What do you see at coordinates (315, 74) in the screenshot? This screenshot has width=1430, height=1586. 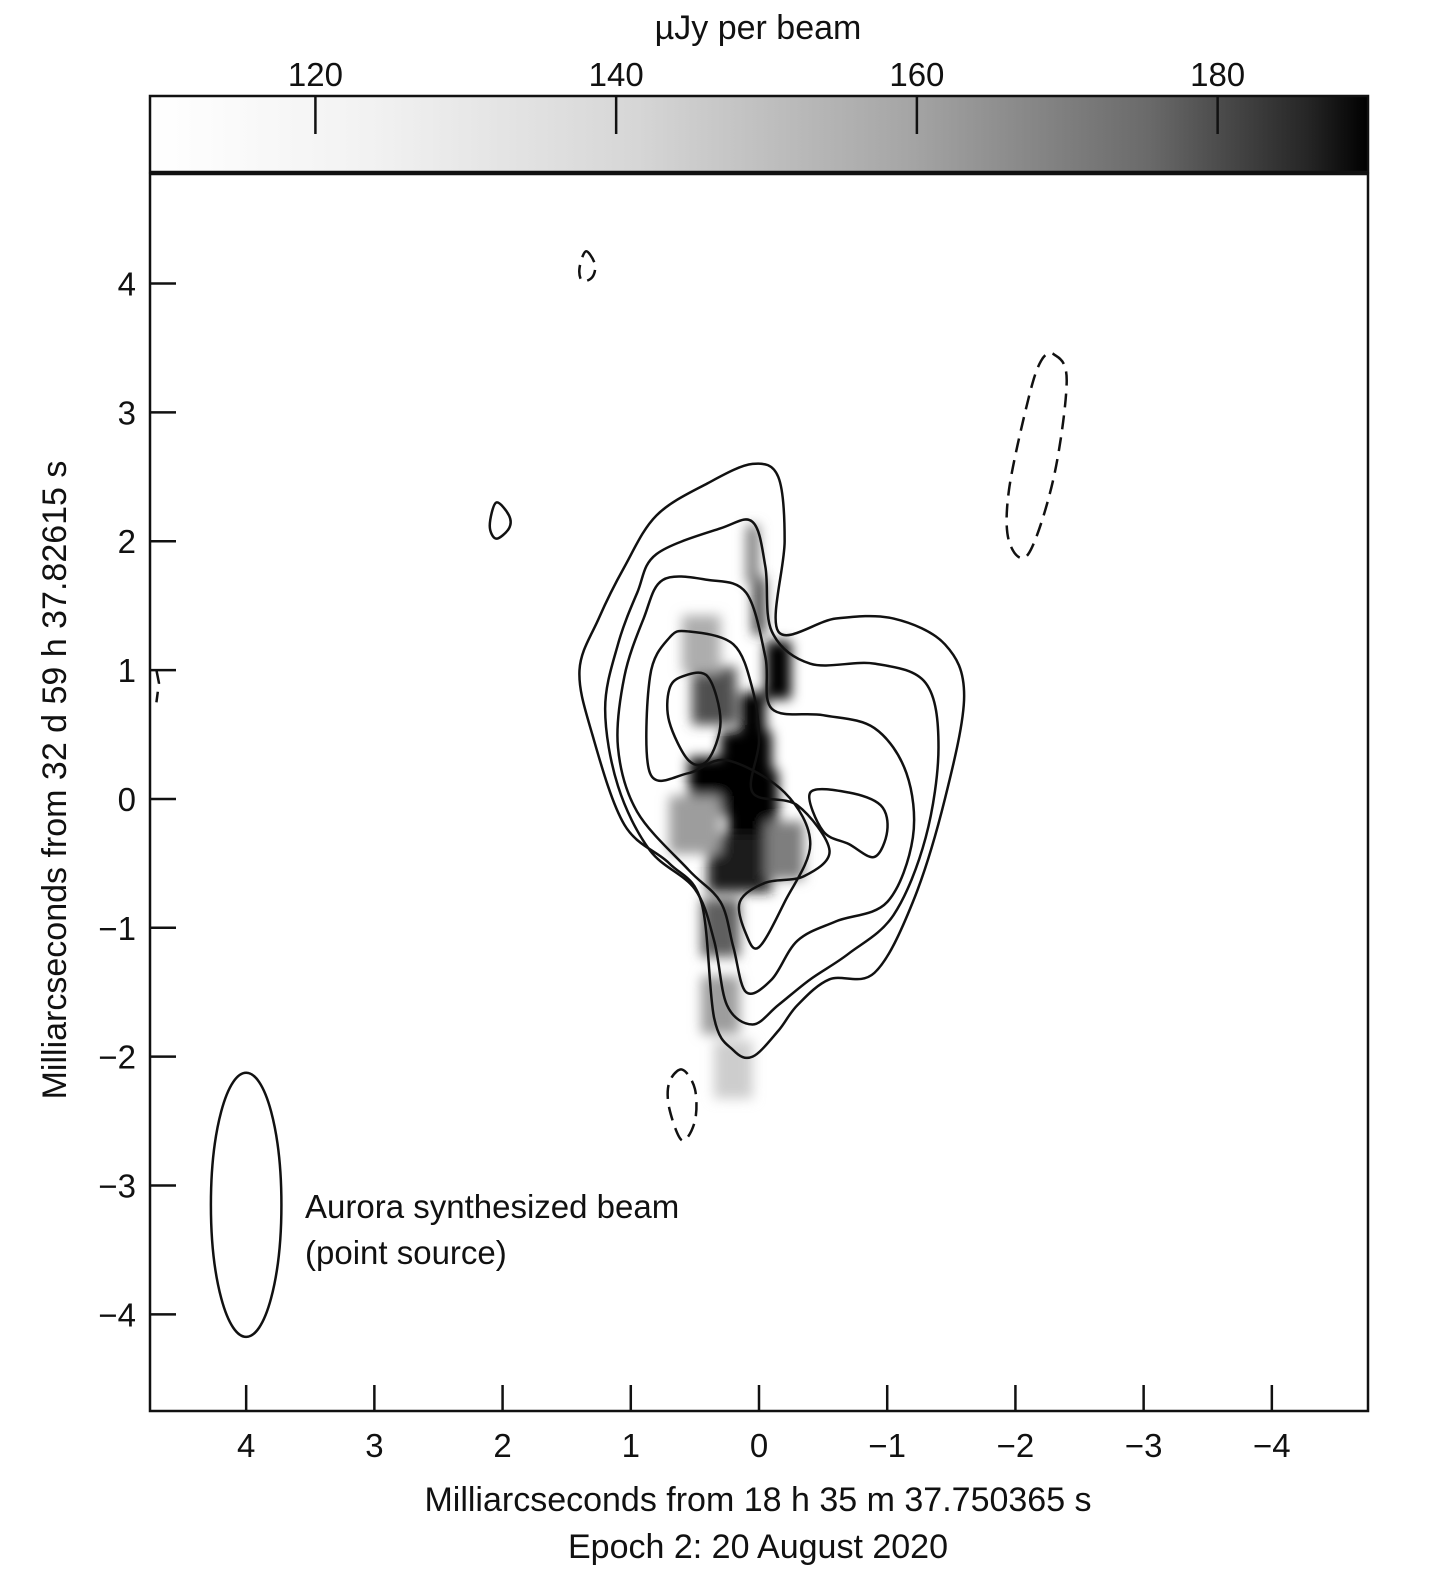 I see `colorbar-tick-label: 120` at bounding box center [315, 74].